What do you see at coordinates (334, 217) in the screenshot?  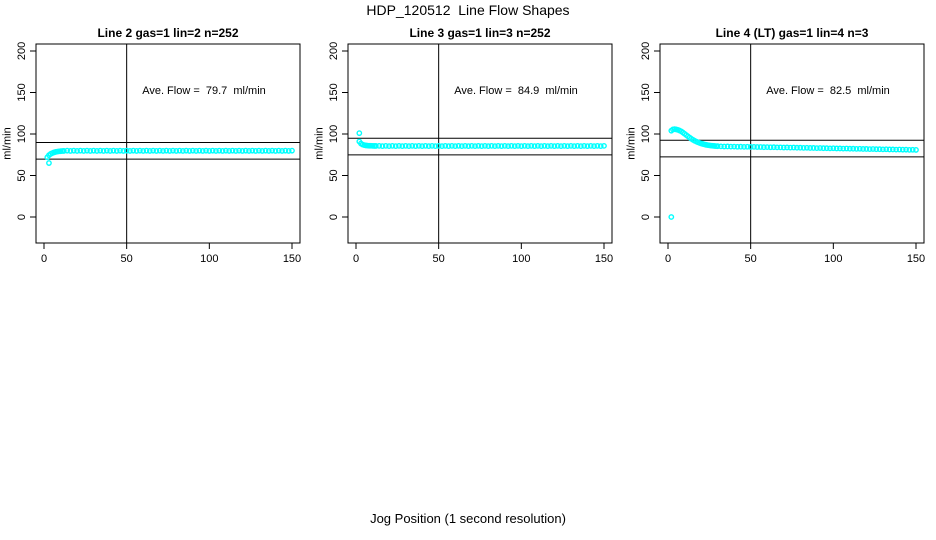 I see `y-tick-label: 0` at bounding box center [334, 217].